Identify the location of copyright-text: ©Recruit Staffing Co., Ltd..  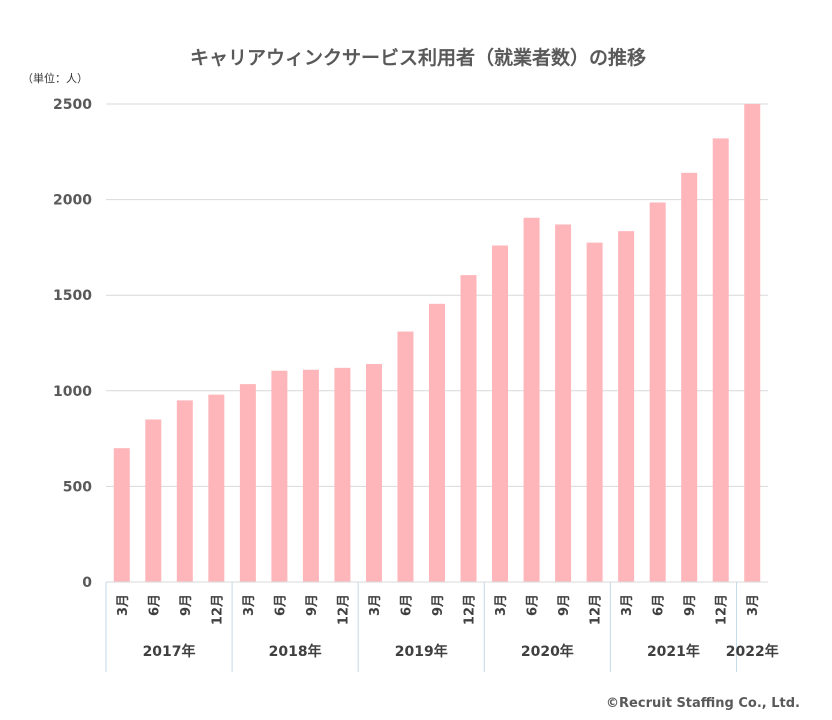
(703, 703).